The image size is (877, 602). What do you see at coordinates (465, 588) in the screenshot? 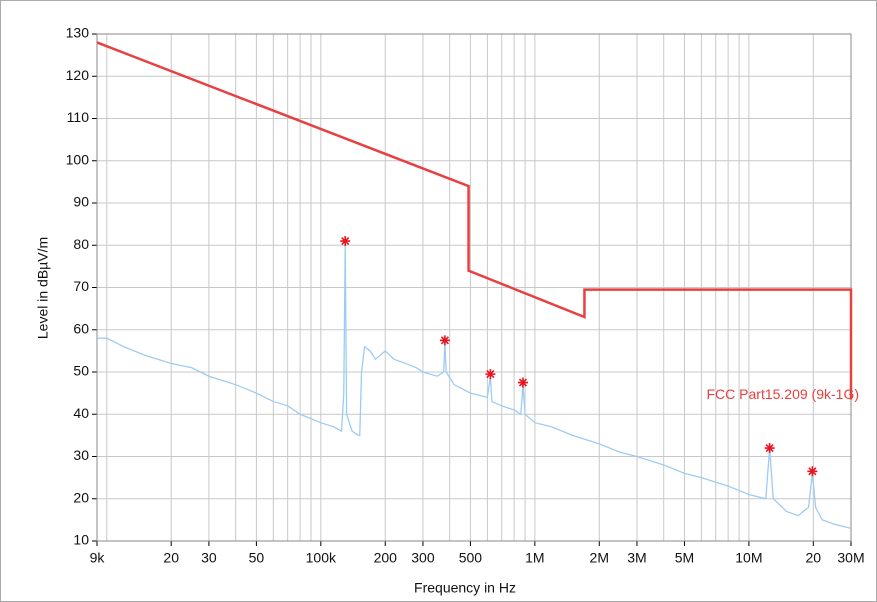
I see `x-axis-label: Frequency in Hz` at bounding box center [465, 588].